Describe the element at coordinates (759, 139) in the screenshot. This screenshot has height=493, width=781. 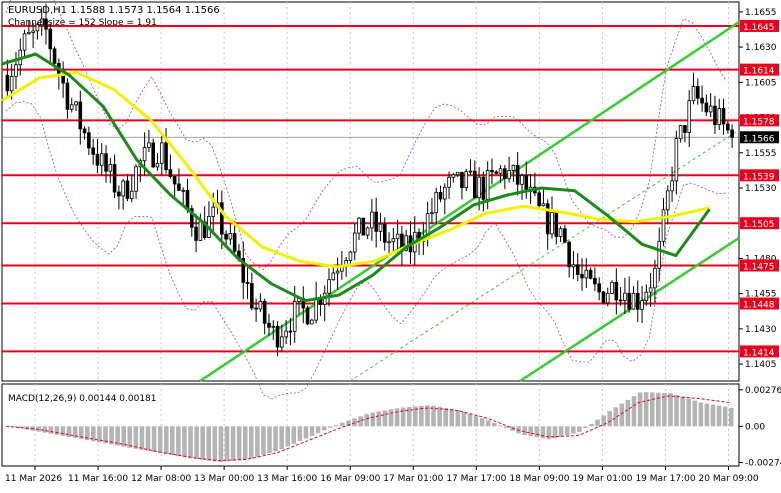
I see `current-price-label: 1.1566` at that location.